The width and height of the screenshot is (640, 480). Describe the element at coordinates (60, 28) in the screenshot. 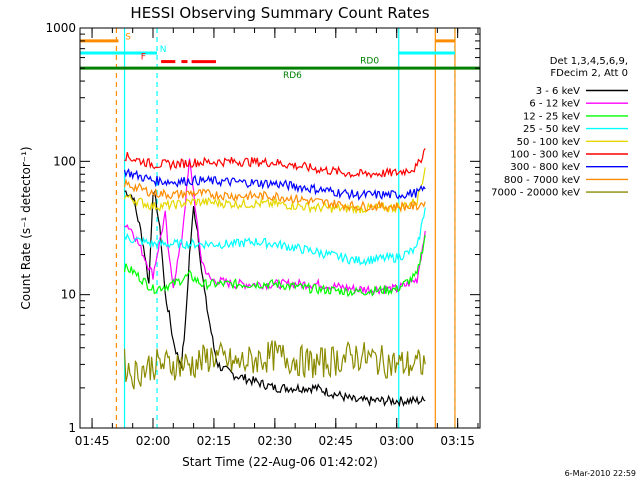

I see `y-tick-label-3: 1000` at that location.